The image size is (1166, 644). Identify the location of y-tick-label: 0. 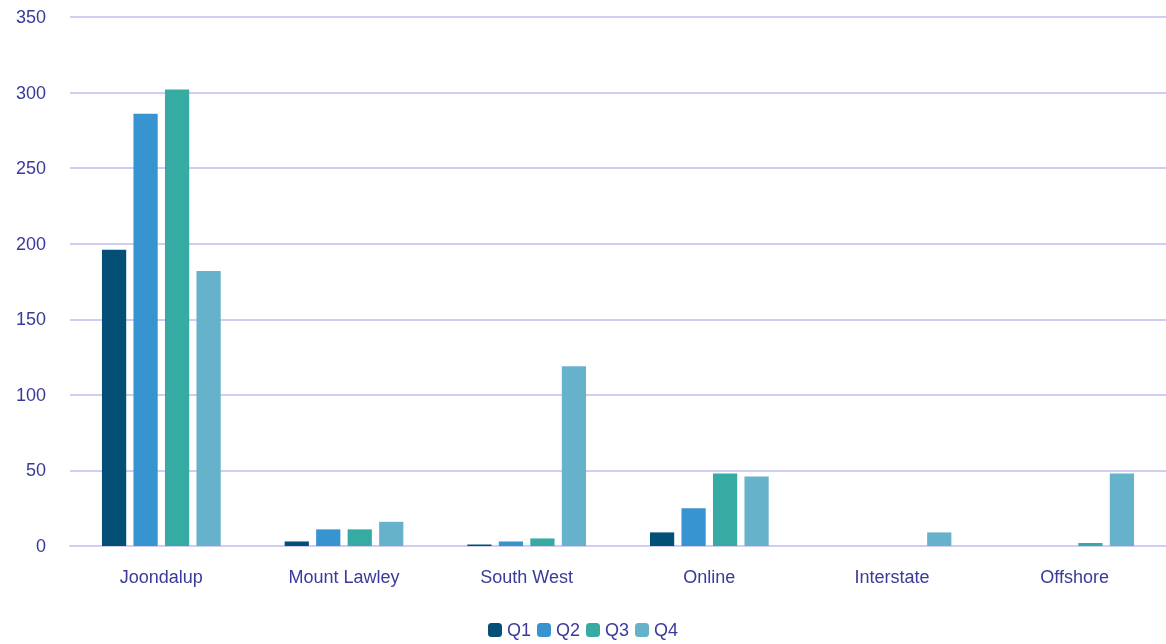
(40, 546).